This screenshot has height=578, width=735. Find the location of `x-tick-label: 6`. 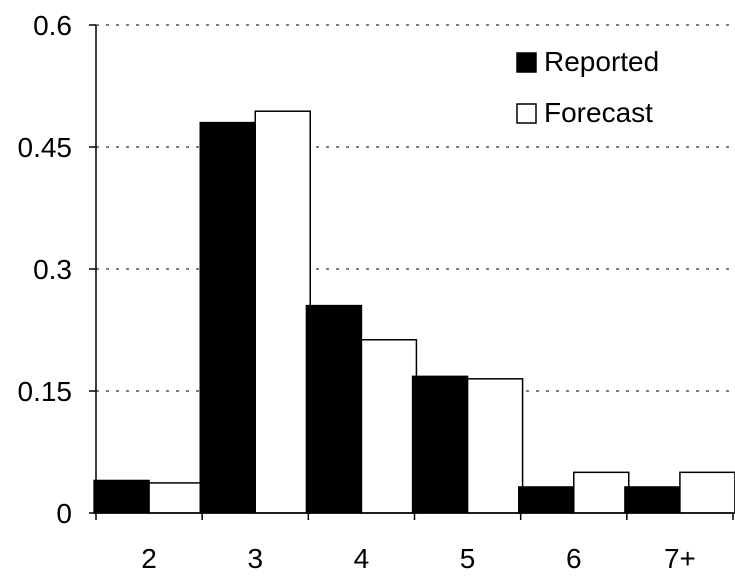

x-tick-label: 6 is located at coordinates (574, 558).